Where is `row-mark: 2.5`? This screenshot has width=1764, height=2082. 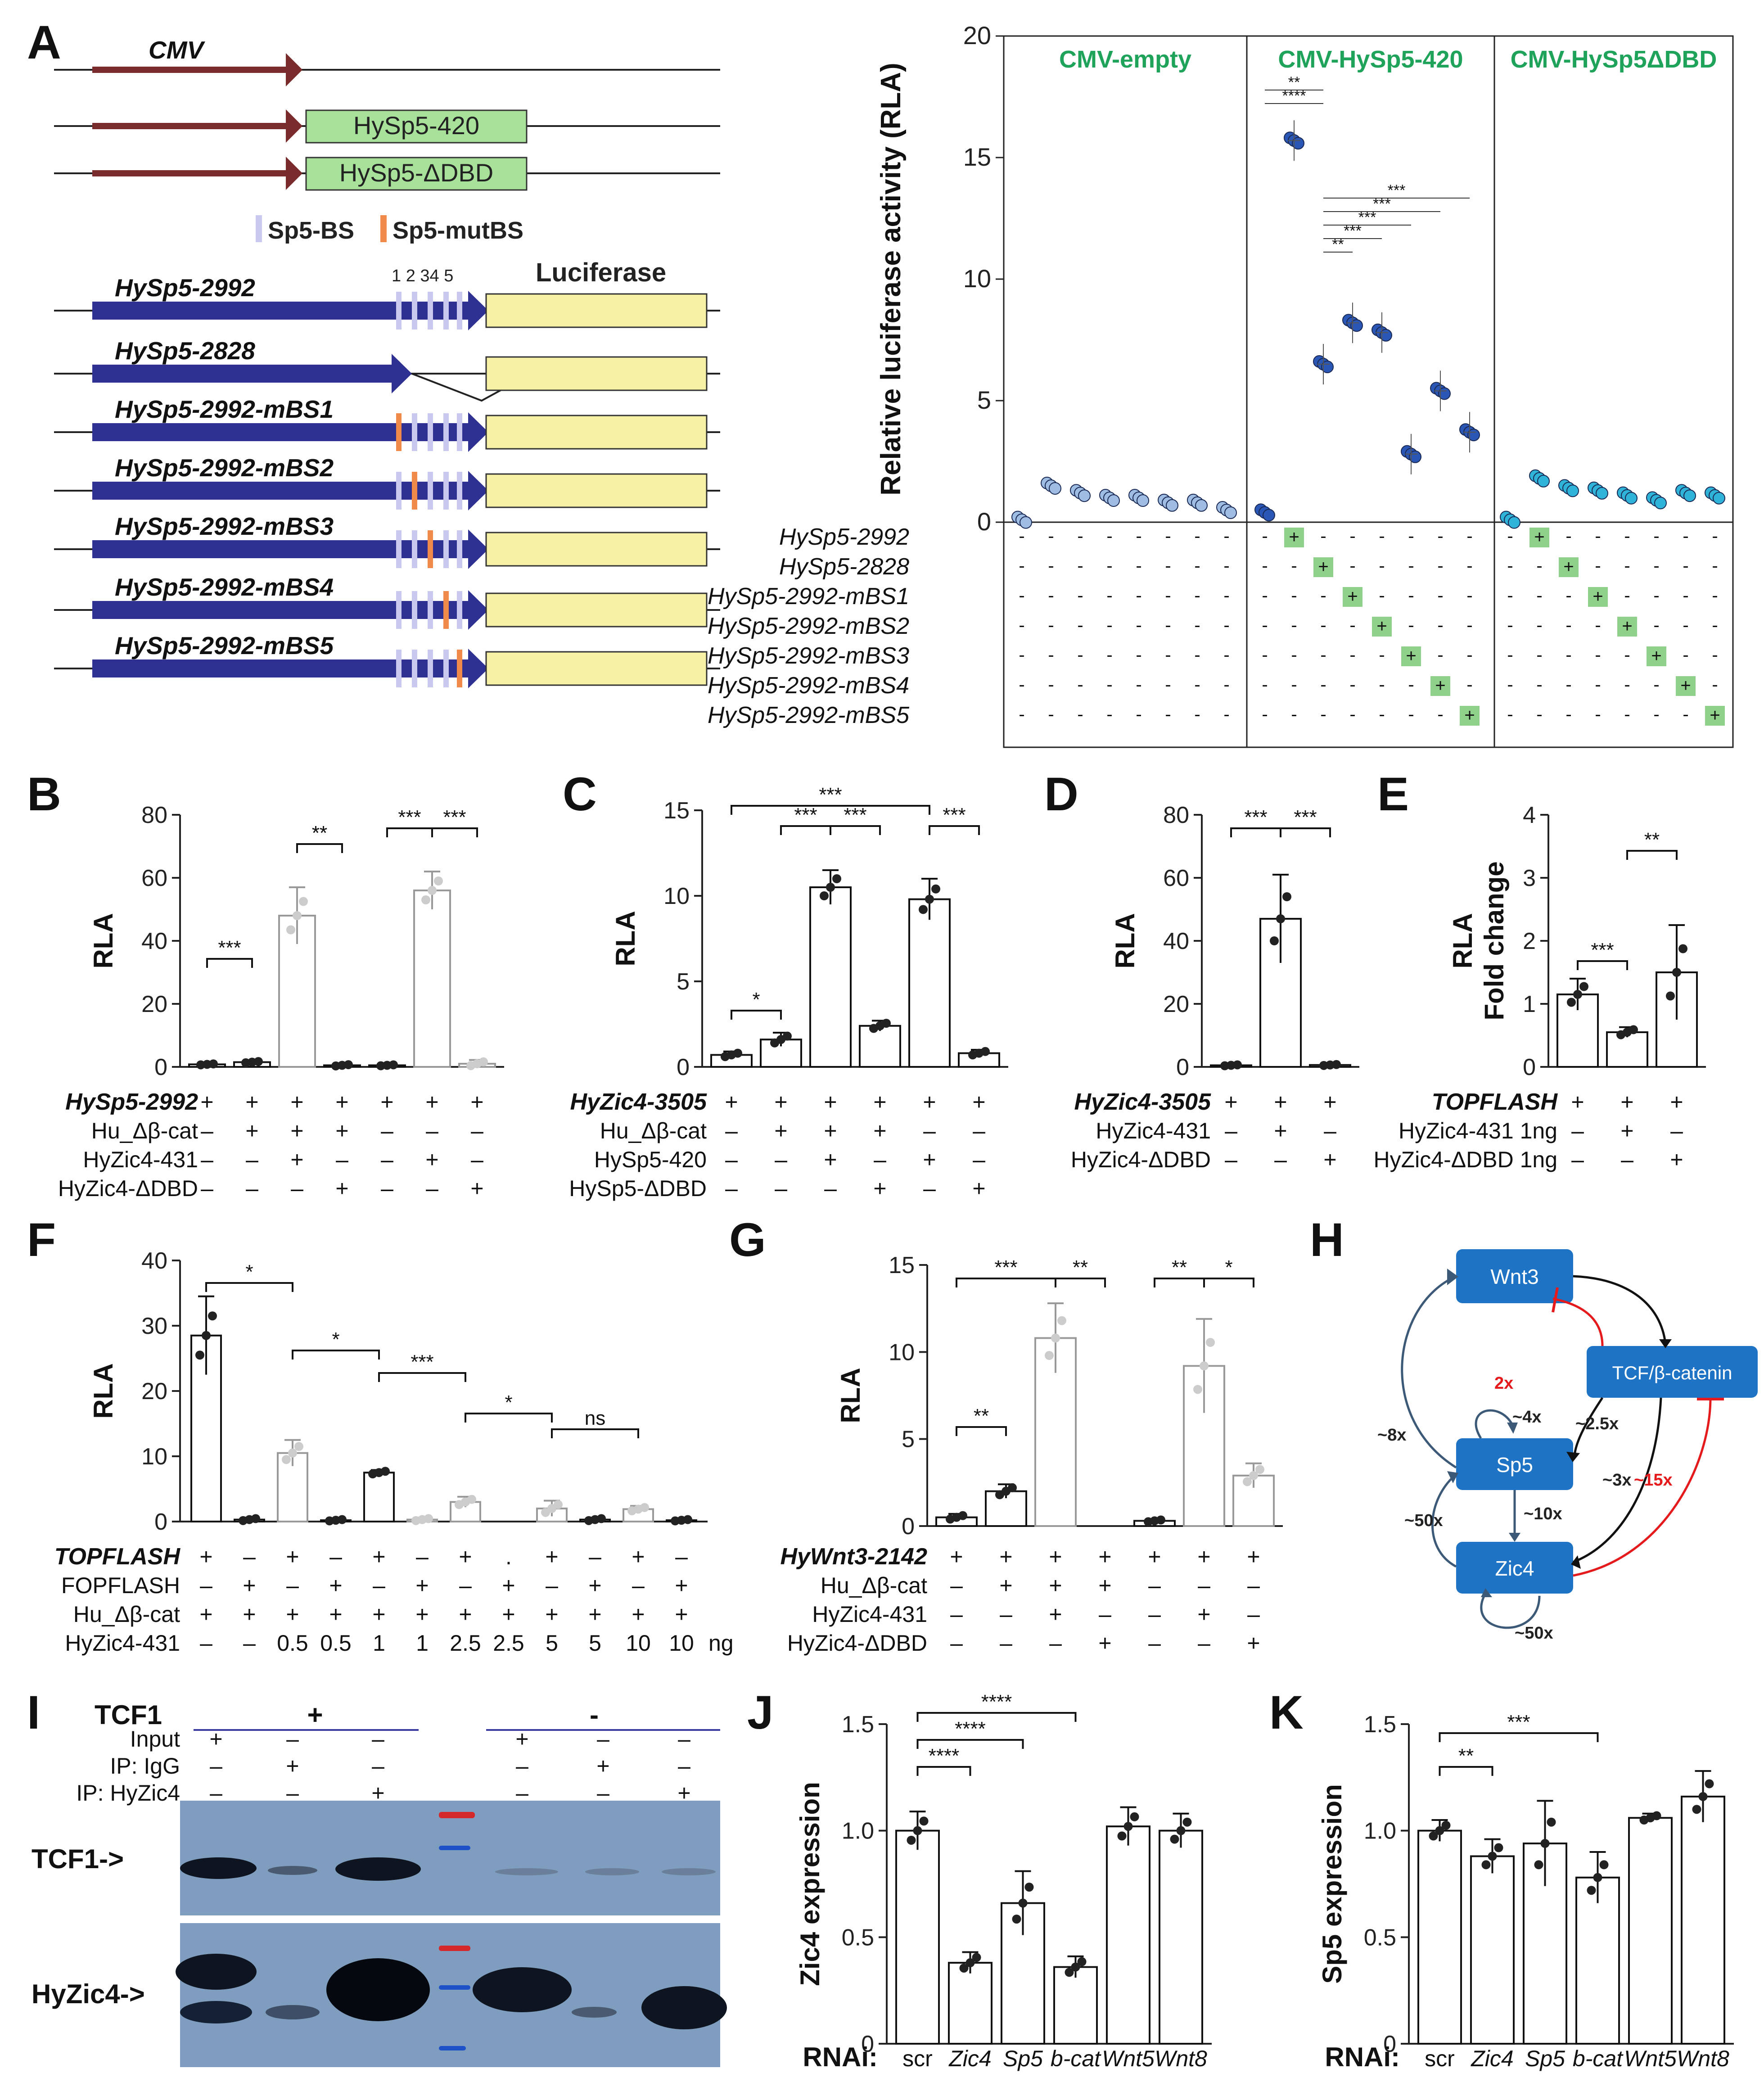
row-mark: 2.5 is located at coordinates (465, 1643).